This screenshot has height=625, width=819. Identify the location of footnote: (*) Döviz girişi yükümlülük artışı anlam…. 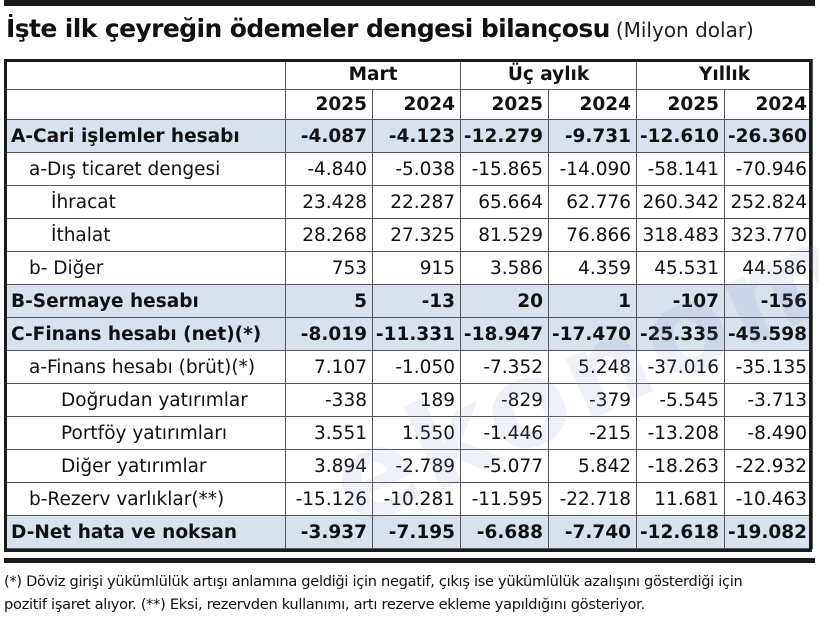
(409, 593).